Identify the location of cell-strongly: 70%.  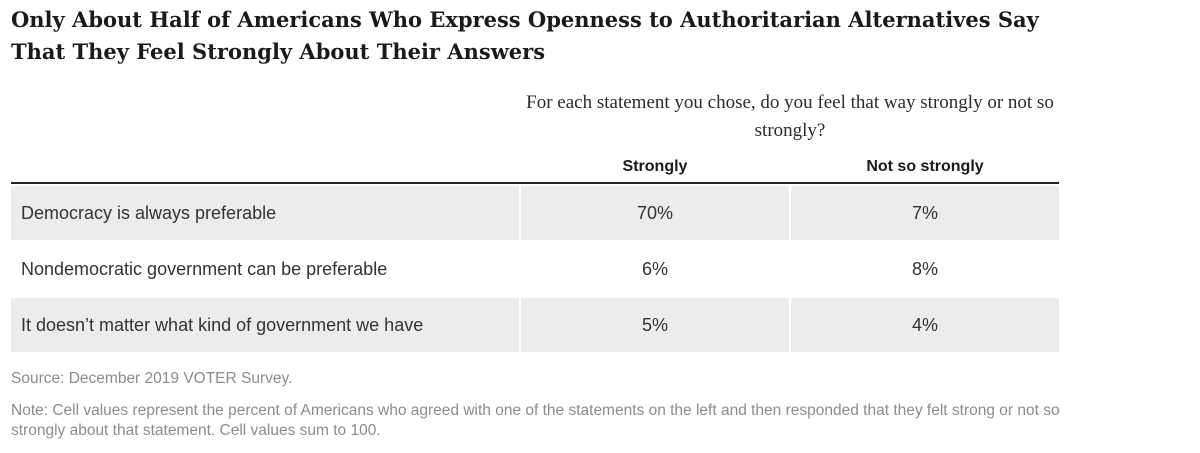
(655, 213).